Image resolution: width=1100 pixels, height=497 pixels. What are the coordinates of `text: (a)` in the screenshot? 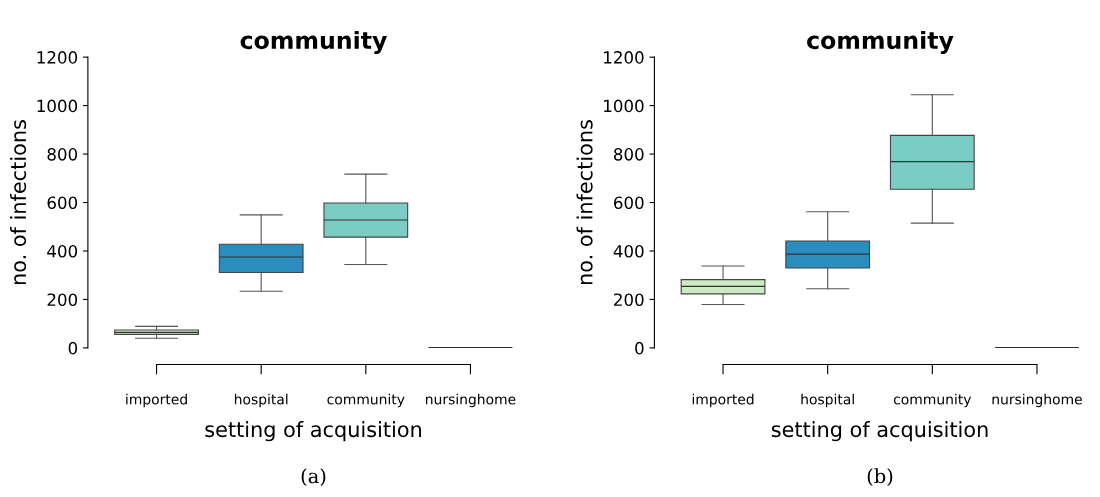 It's located at (313, 477).